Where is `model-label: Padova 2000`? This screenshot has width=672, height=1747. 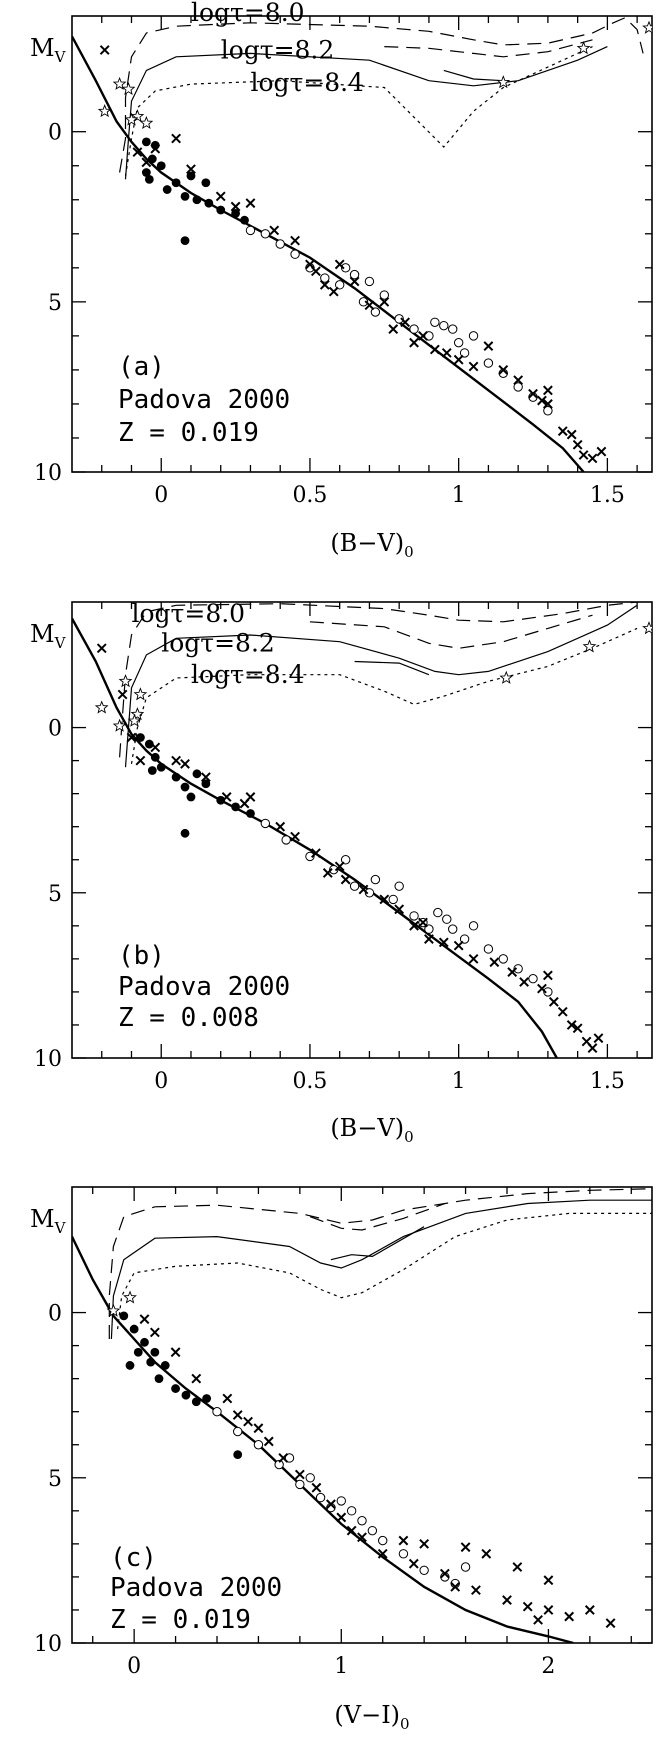 model-label: Padova 2000 is located at coordinates (204, 400).